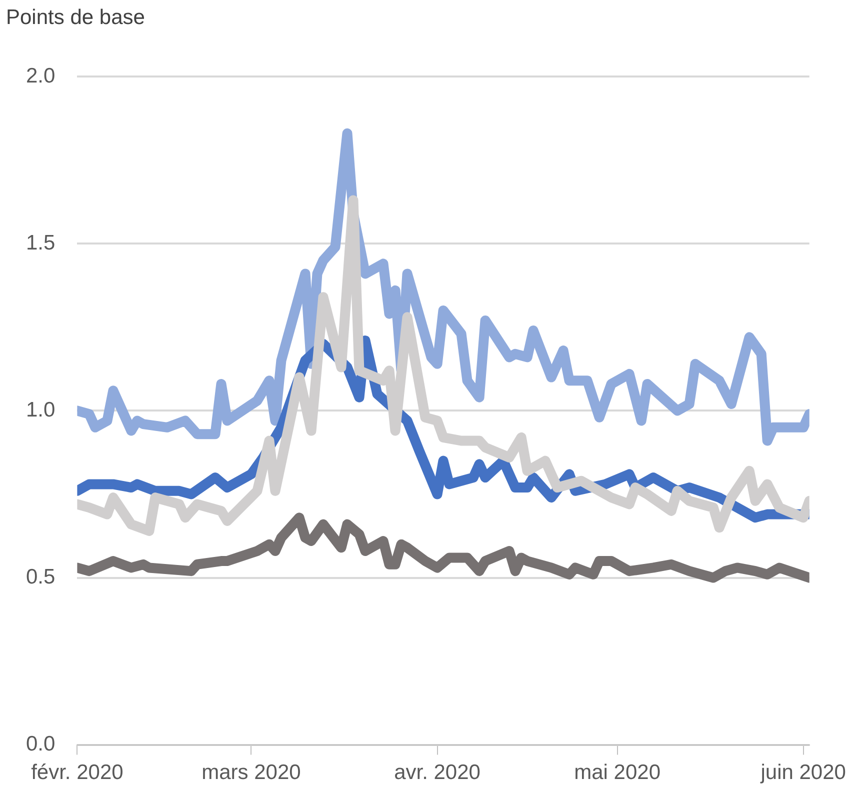 The width and height of the screenshot is (852, 794). I want to click on y-tick-label: 0.0, so click(41, 744).